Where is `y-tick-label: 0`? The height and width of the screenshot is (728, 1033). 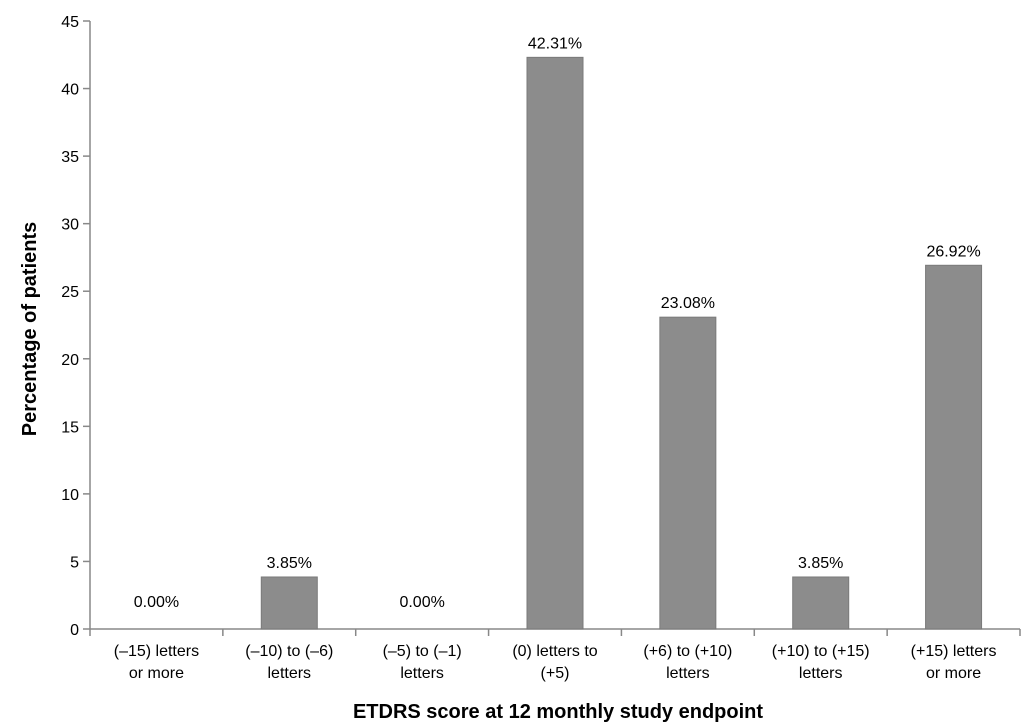 y-tick-label: 0 is located at coordinates (74, 630).